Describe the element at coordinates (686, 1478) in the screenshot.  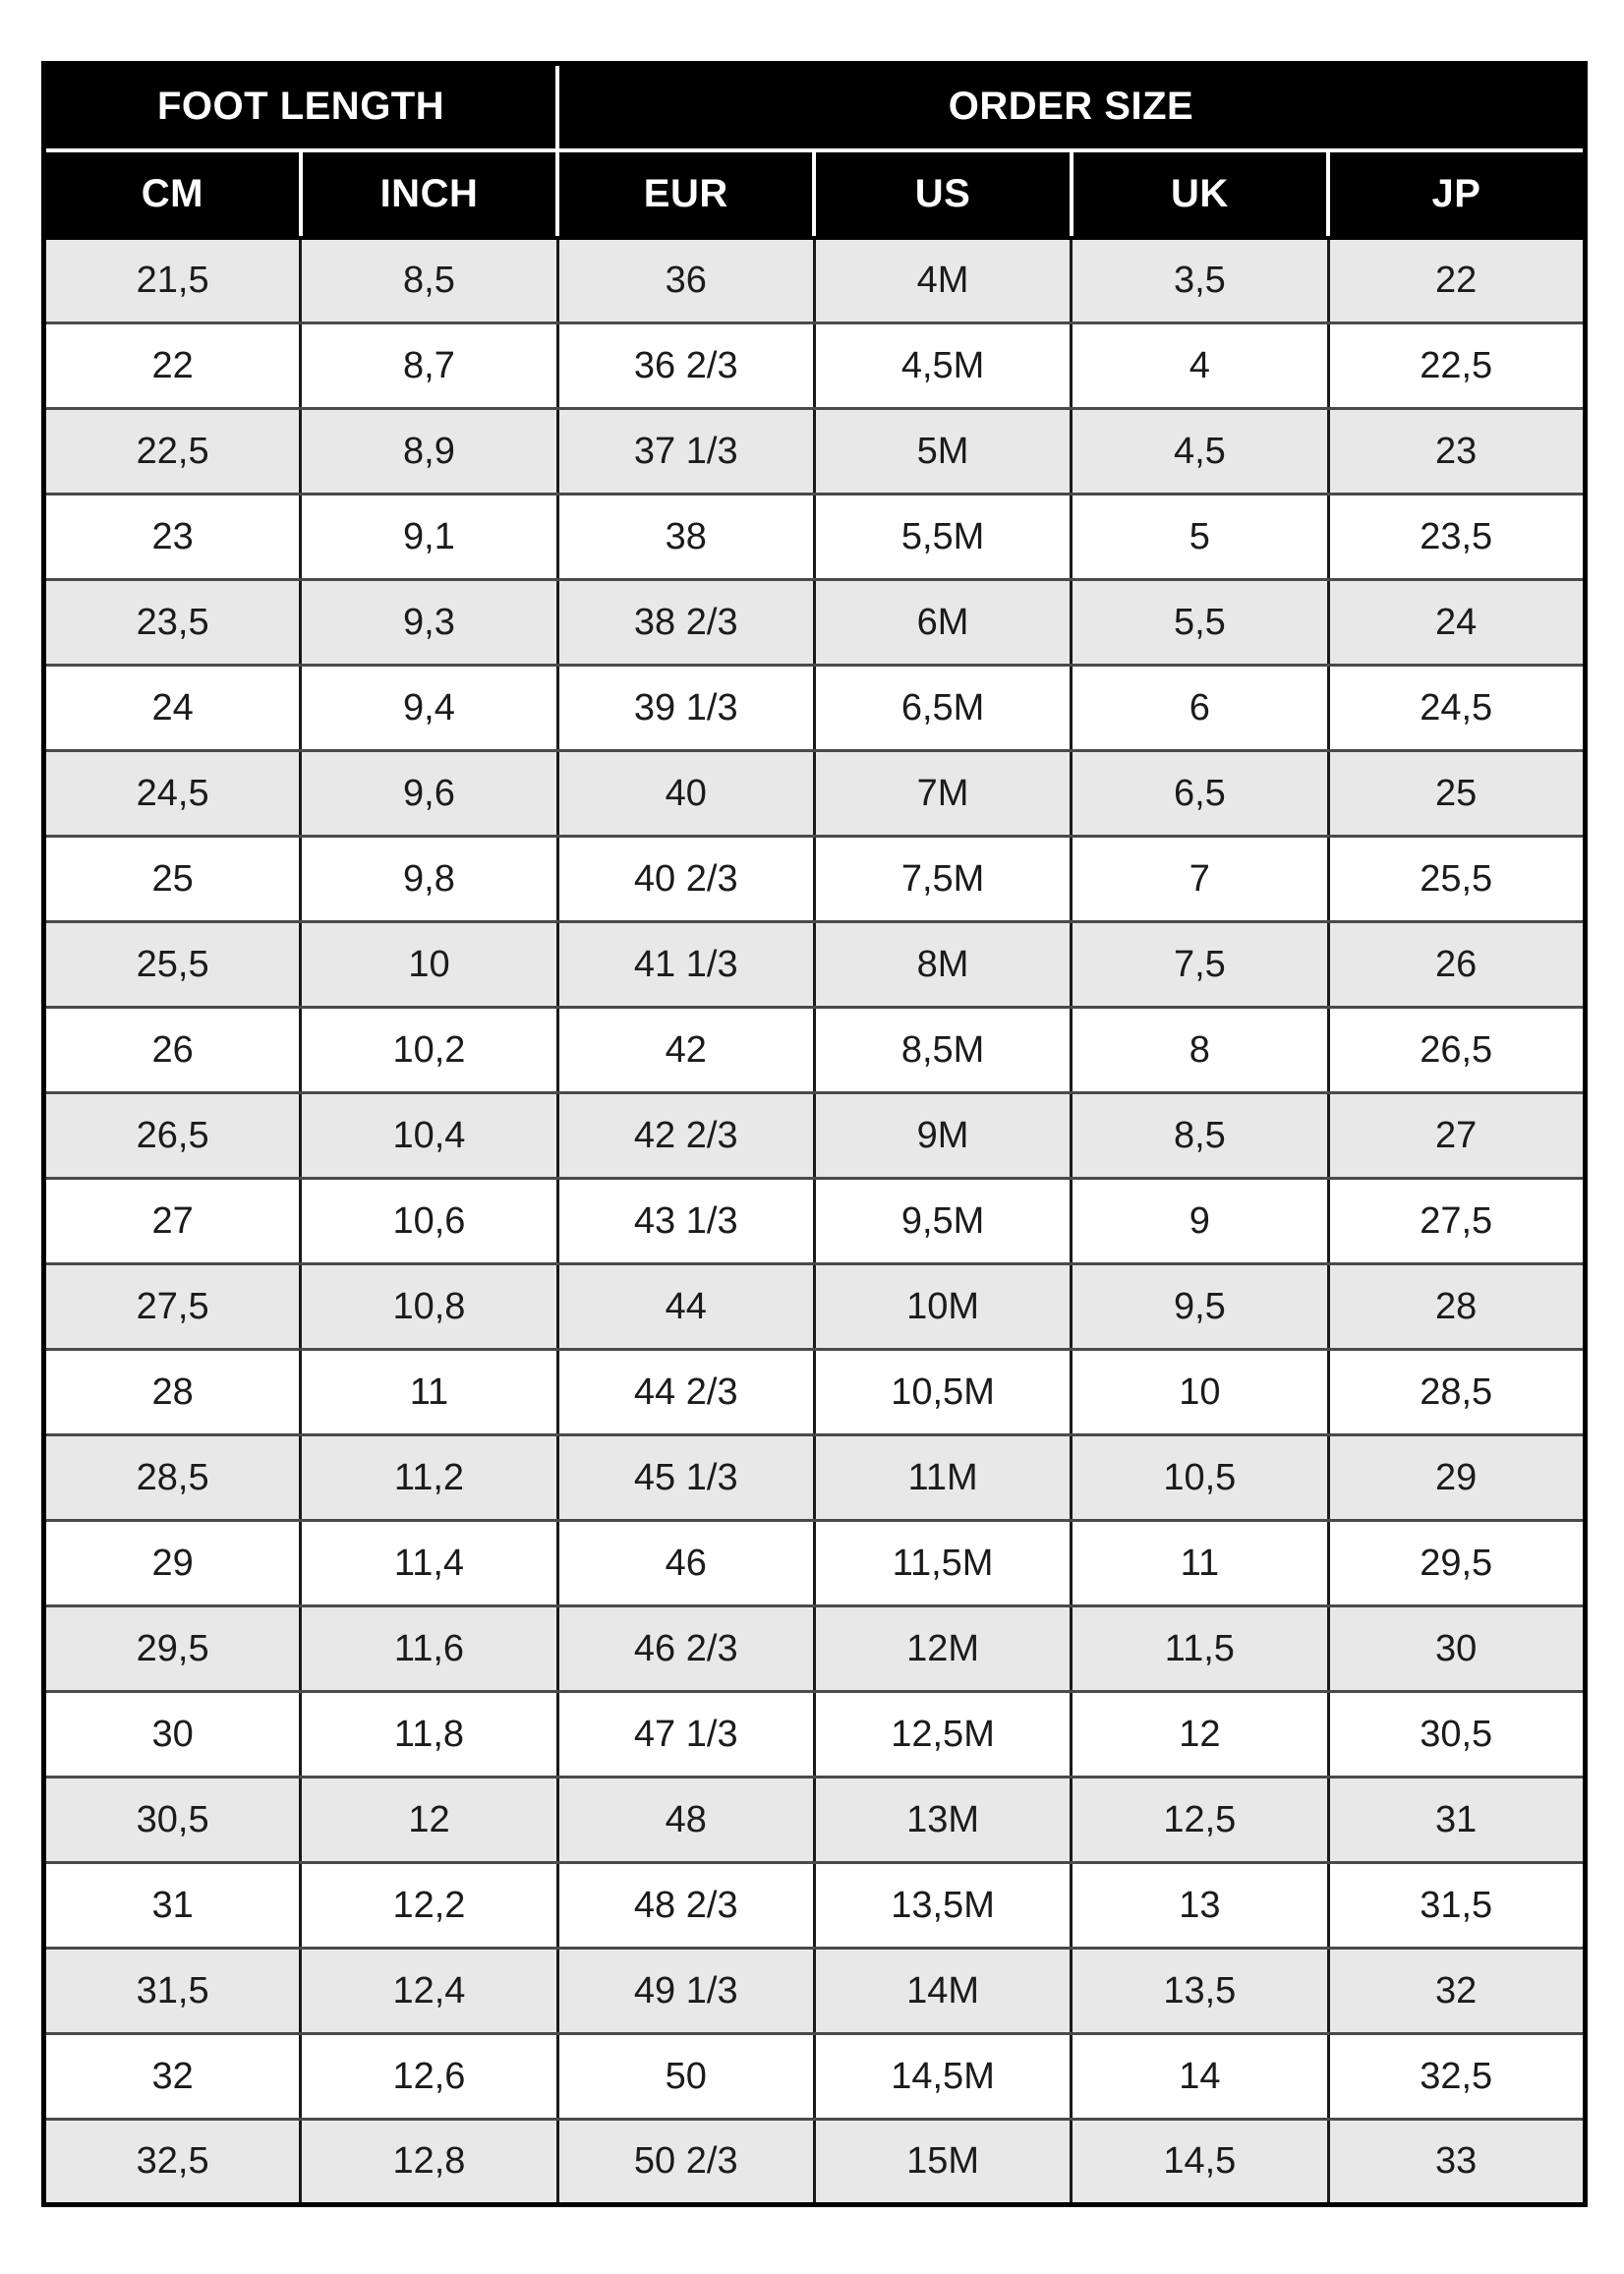
I see `cell-eur: 45 1/3` at that location.